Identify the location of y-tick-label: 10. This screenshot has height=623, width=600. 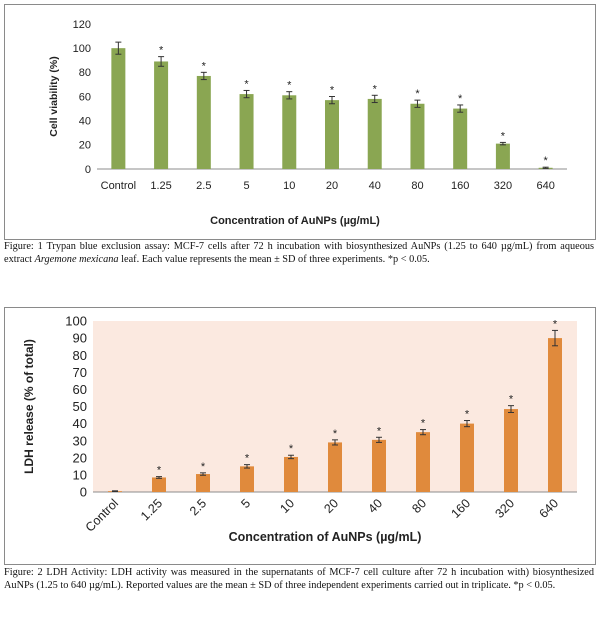
(80, 474).